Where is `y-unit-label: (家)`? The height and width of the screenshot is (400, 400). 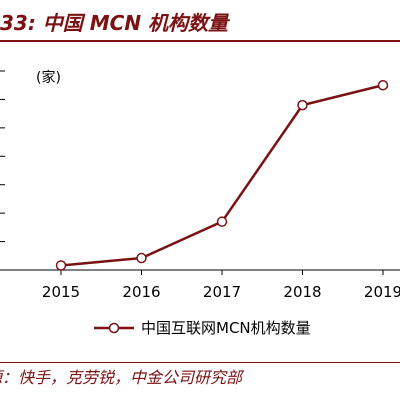
y-unit-label: (家) is located at coordinates (48, 77).